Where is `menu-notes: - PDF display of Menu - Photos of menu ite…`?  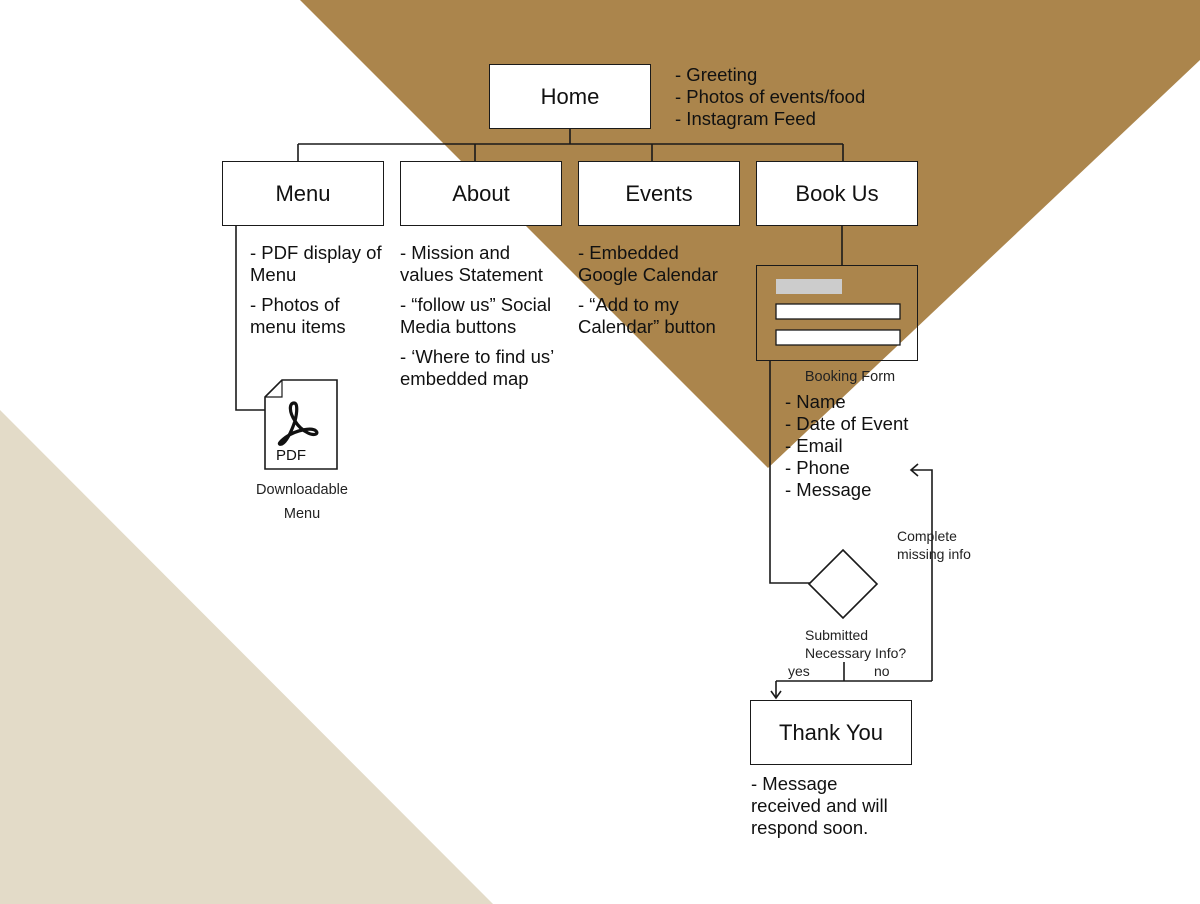
menu-notes: - PDF display of Menu - Photos of menu ite… is located at coordinates (316, 294).